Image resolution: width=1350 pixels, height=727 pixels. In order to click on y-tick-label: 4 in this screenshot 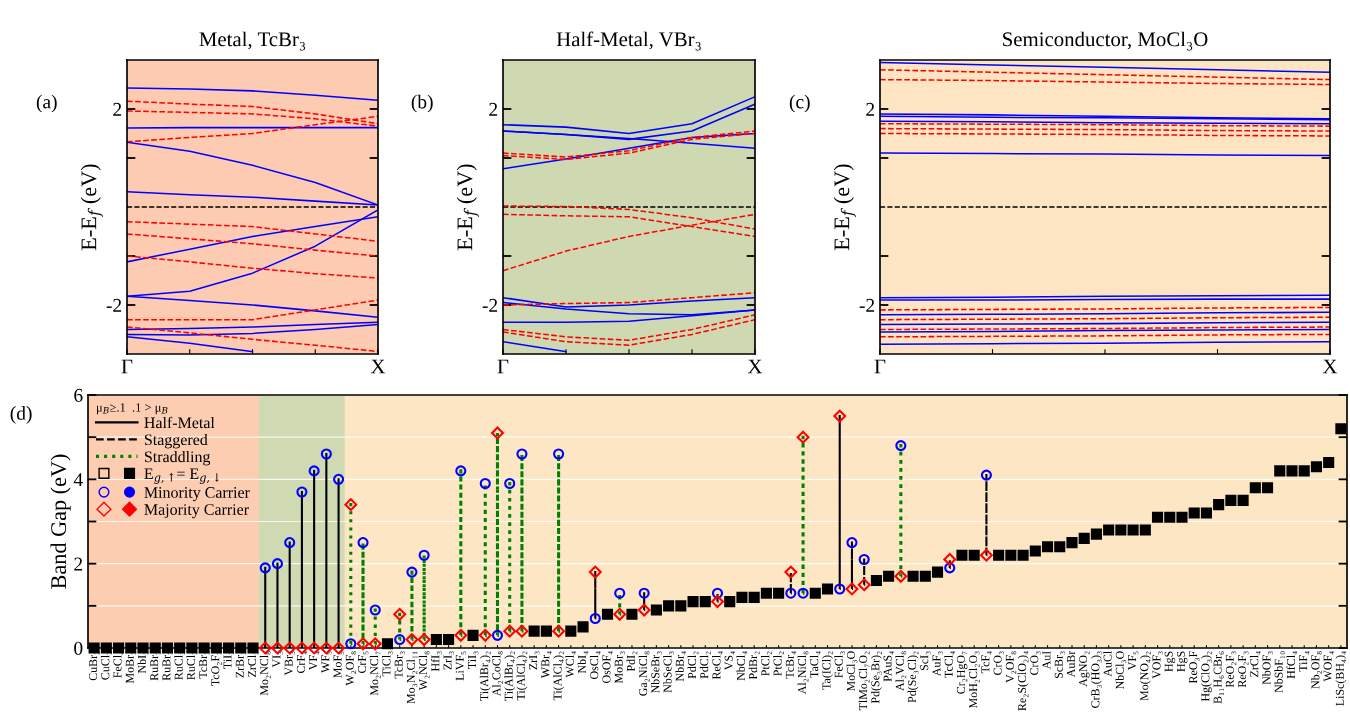, I will do `click(78, 480)`.